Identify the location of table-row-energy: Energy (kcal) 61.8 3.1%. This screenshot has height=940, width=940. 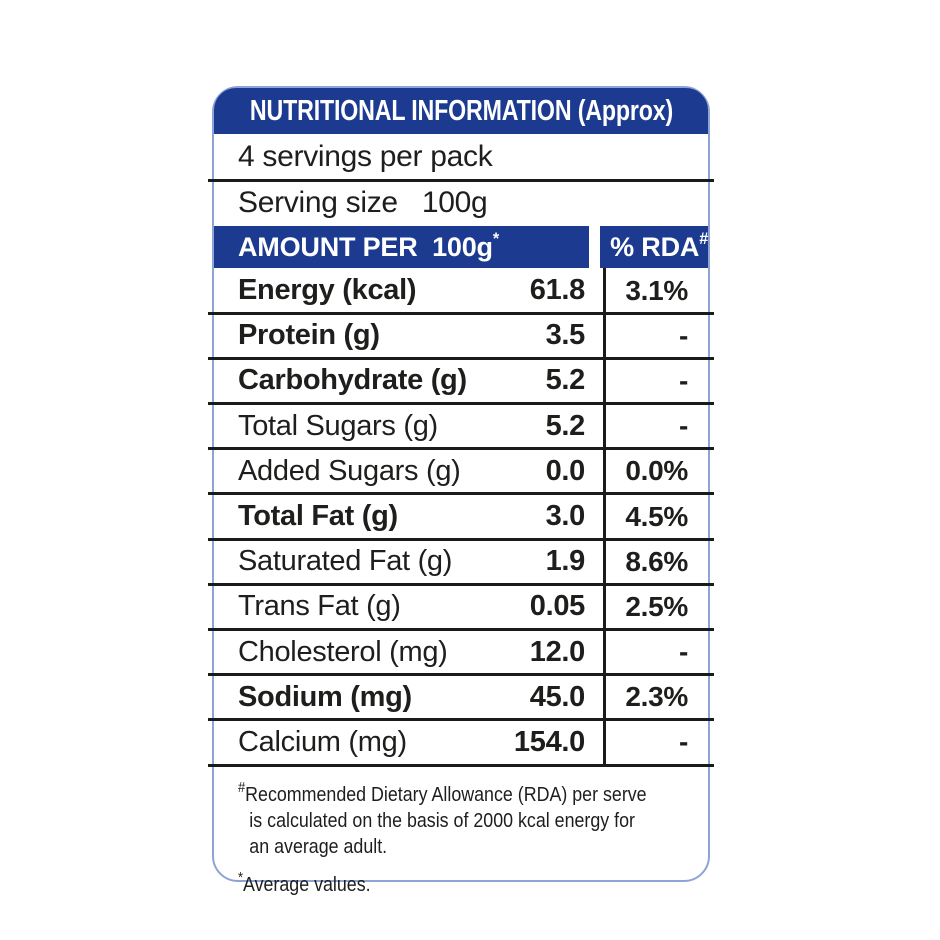
(461, 291).